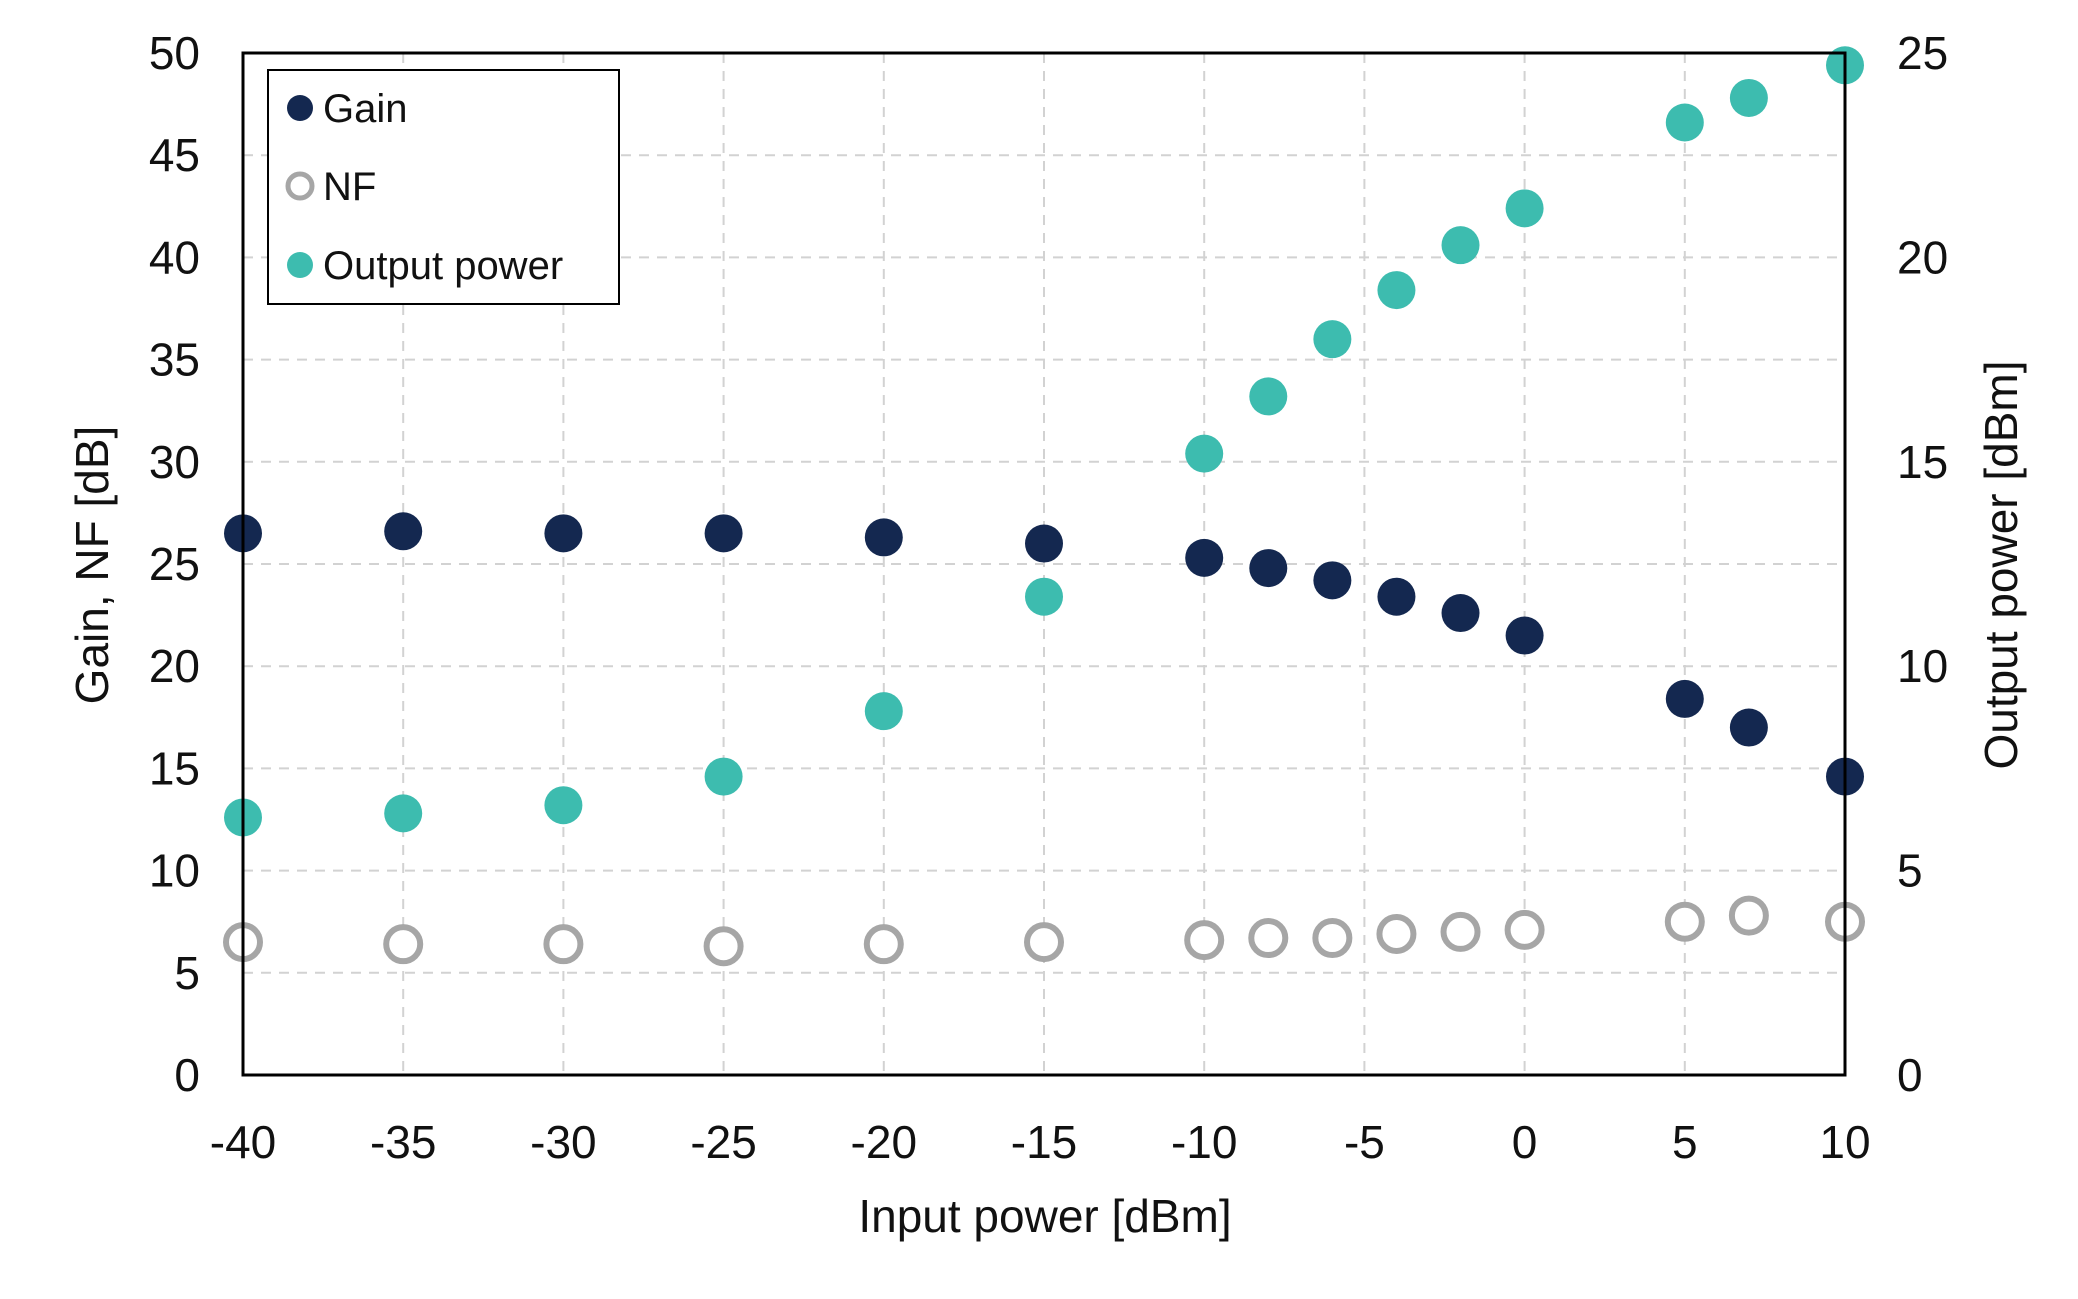 This screenshot has height=1299, width=2078. I want to click on left-axis-tick-labels: 0 5 10 15 20 25 30 35 40 45 50, so click(174, 564).